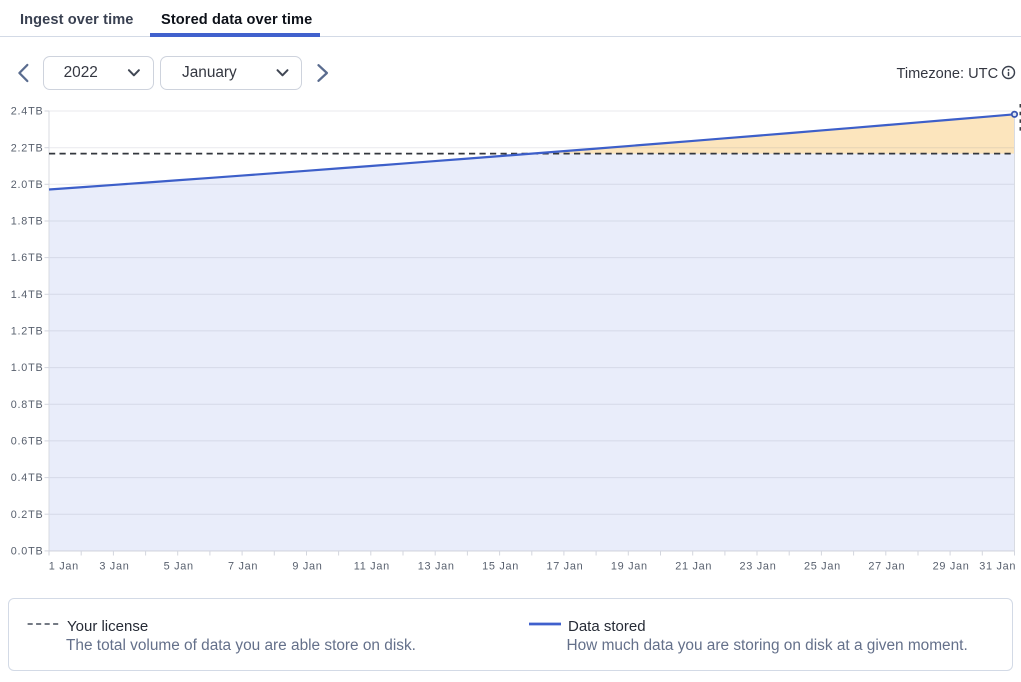  I want to click on svg-text: 9 Jan, so click(307, 567).